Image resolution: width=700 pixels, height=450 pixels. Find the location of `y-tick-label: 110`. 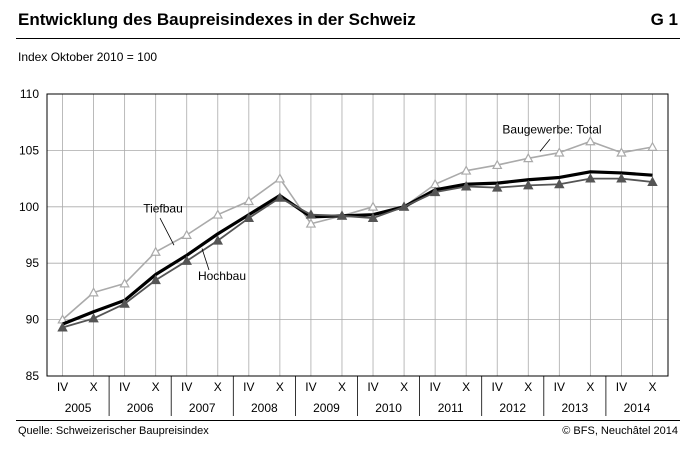

y-tick-label: 110 is located at coordinates (29, 94).